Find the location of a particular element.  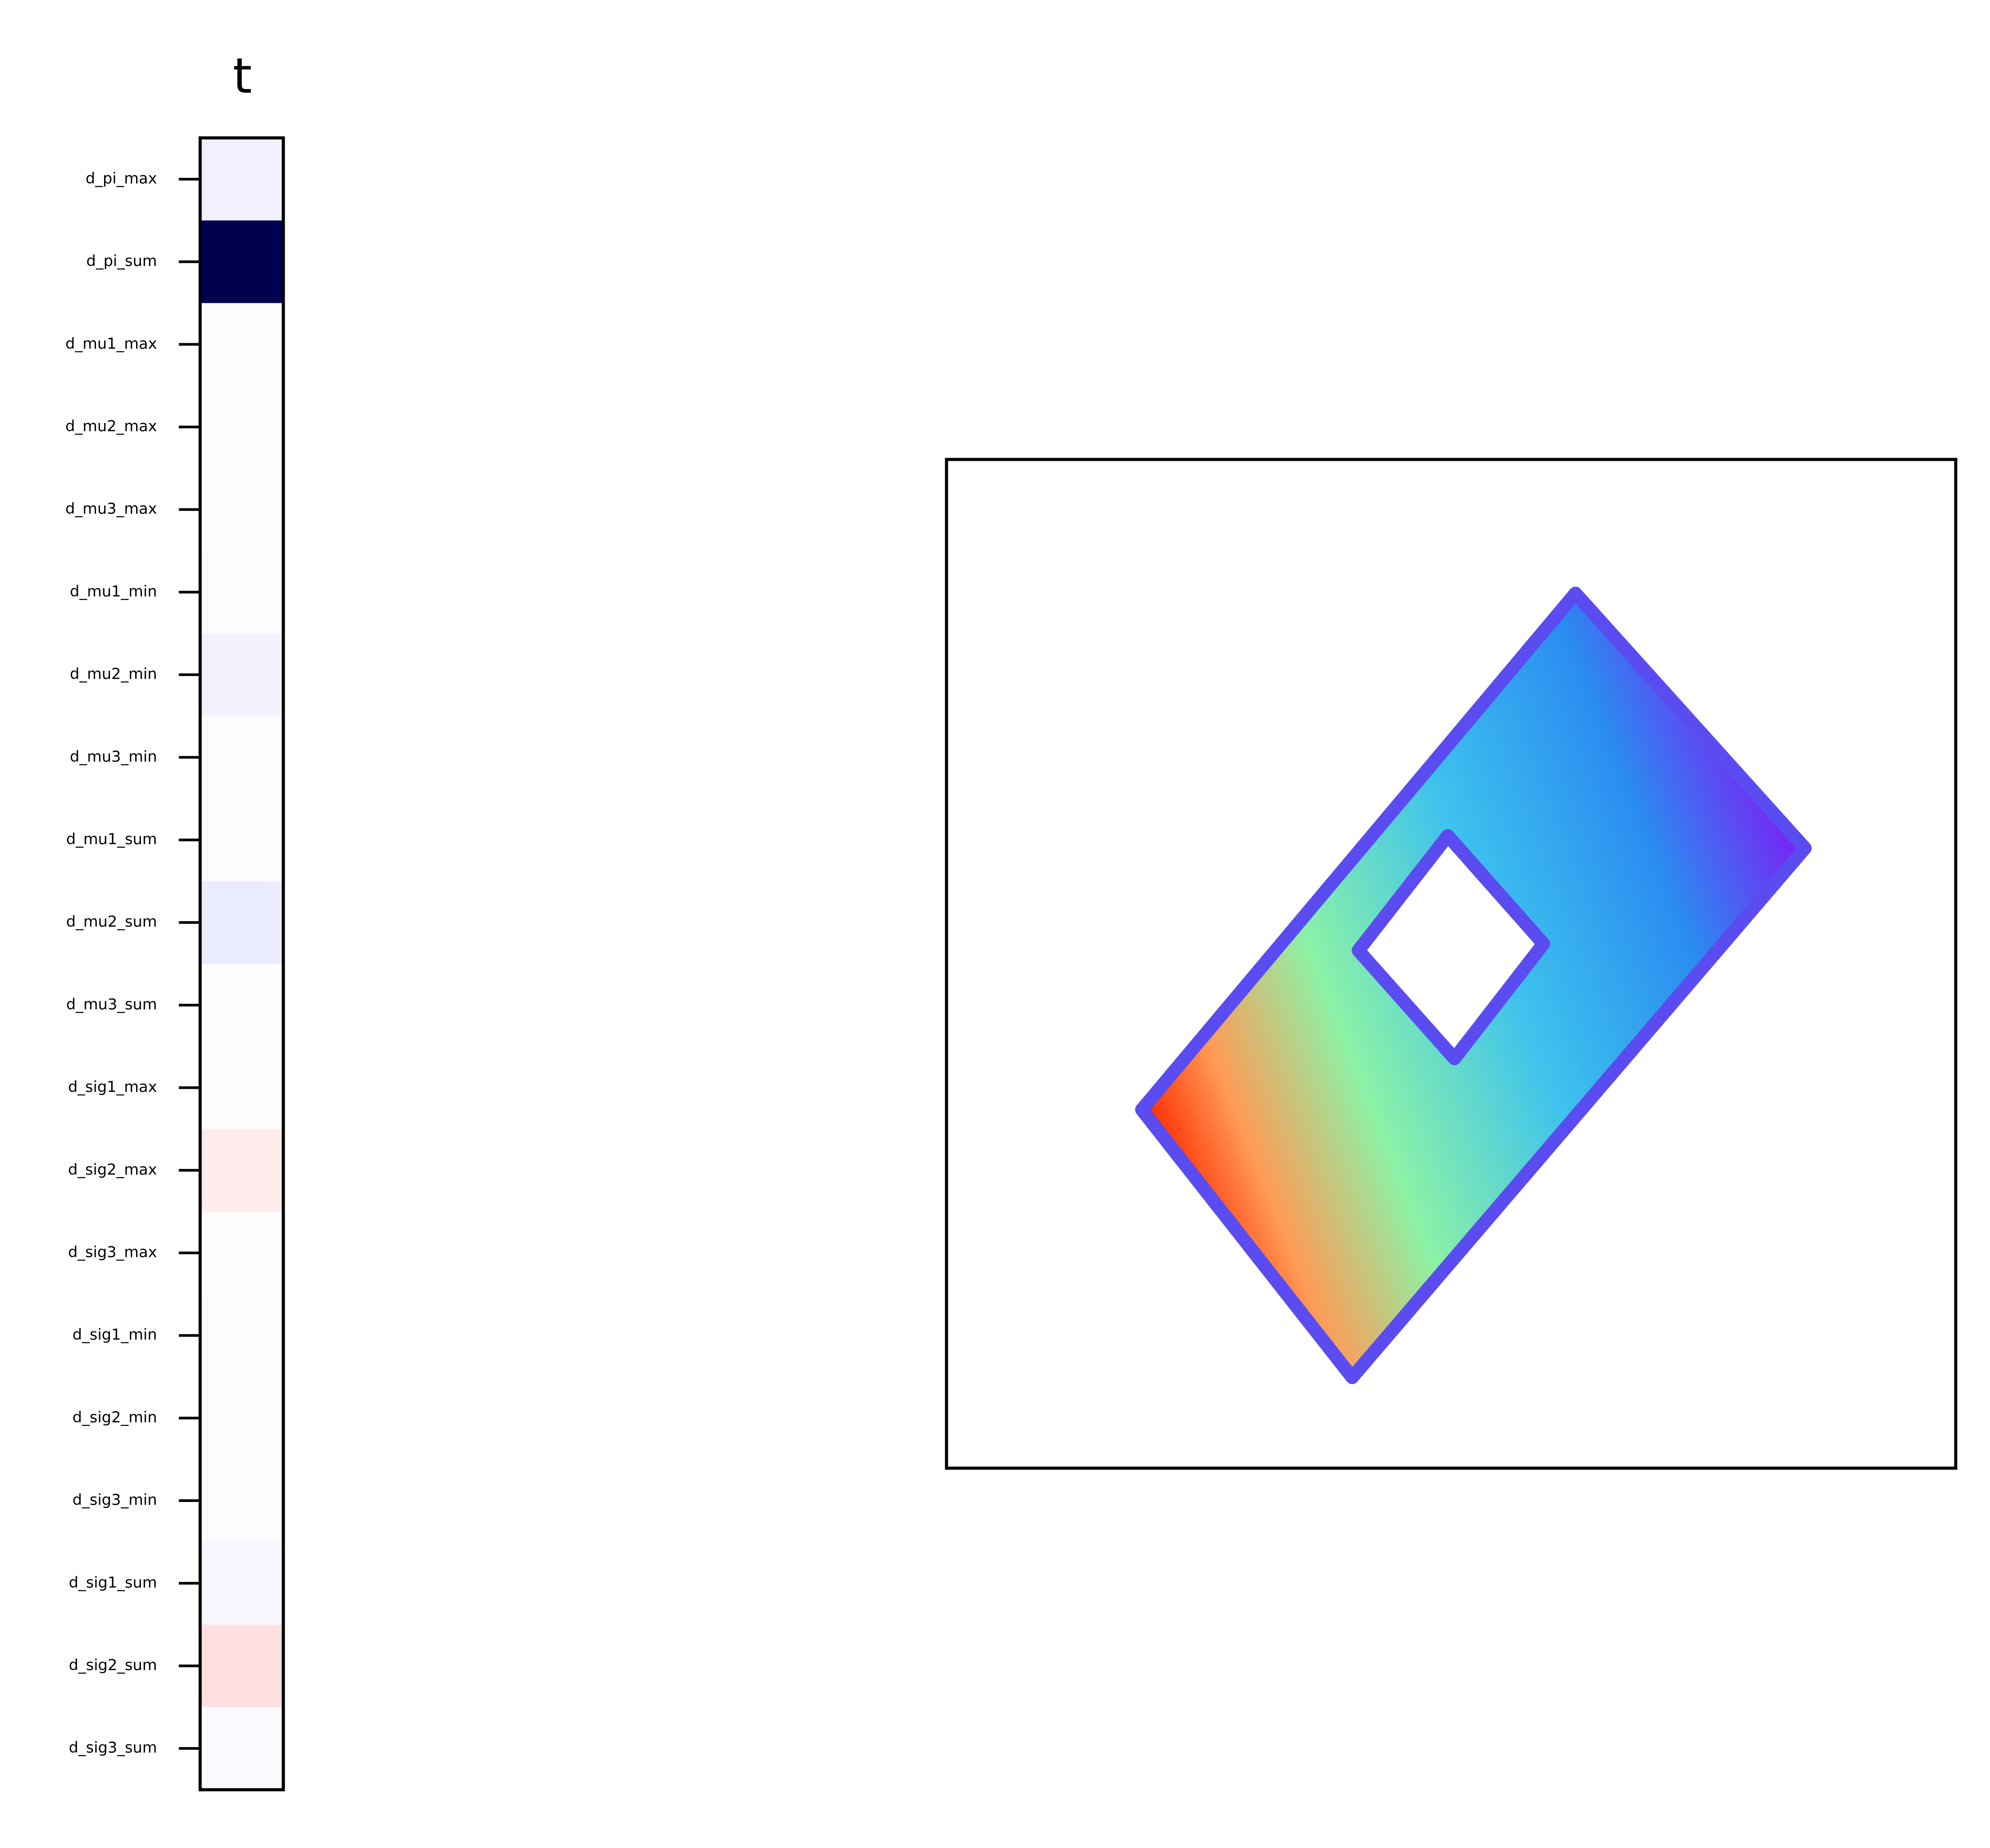

y-tick-label: d_sig2_sum is located at coordinates (113, 1665).